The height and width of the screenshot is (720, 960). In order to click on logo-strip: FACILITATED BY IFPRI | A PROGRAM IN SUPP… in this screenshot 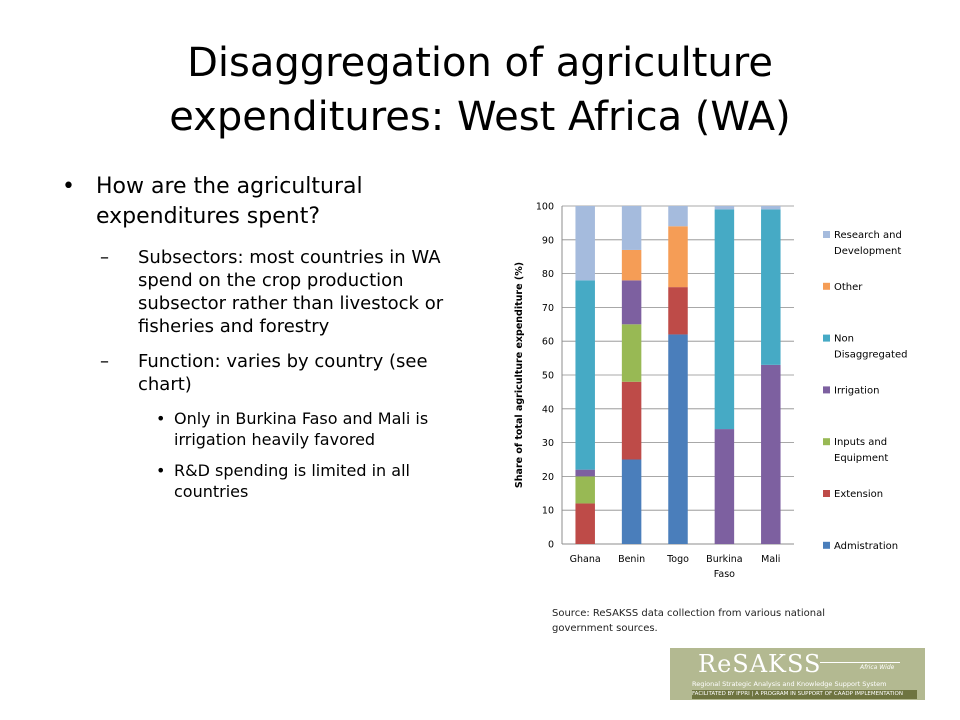, I will do `click(804, 694)`.